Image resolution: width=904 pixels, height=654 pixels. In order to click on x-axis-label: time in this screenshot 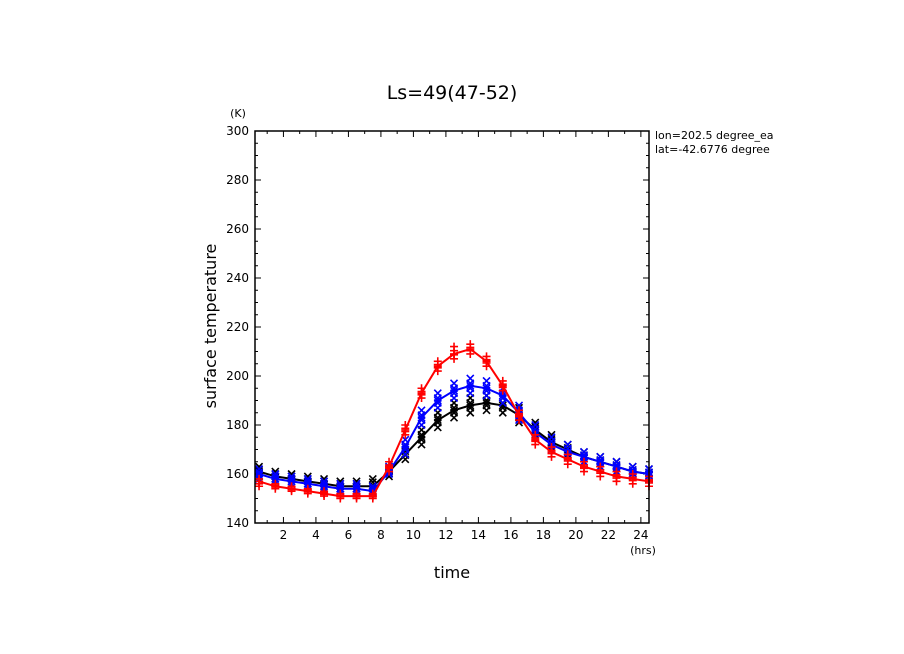, I will do `click(452, 572)`.